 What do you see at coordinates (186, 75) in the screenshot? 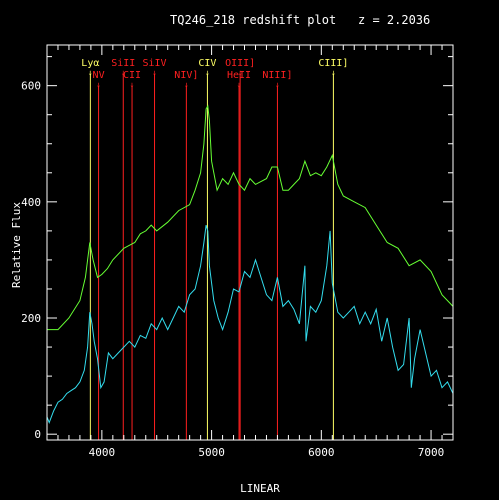
I see `emission-line-label-5: NIV]` at bounding box center [186, 75].